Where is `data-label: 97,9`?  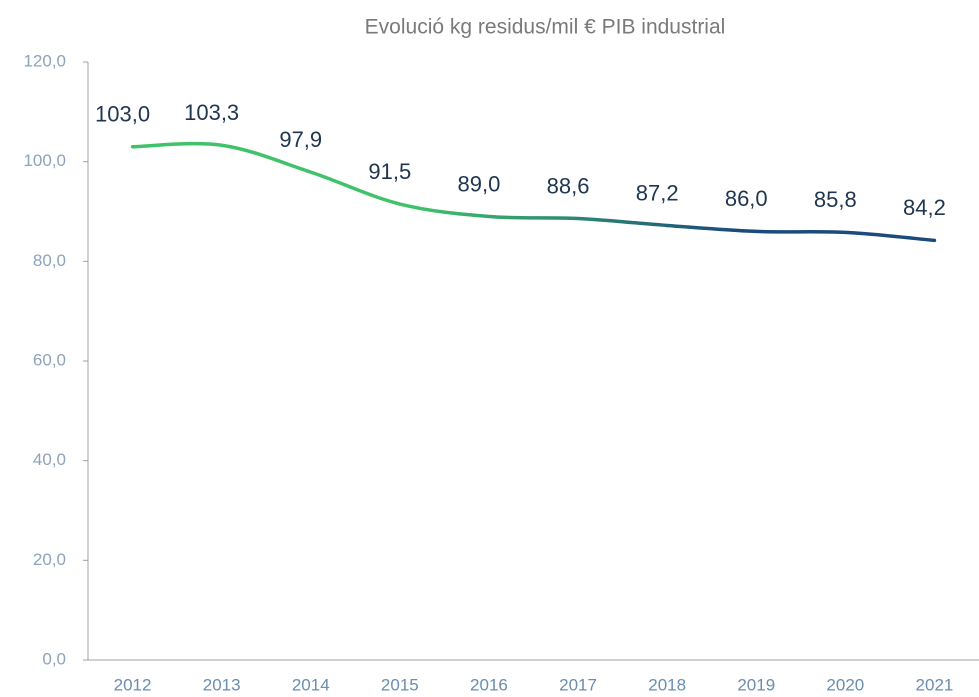 data-label: 97,9 is located at coordinates (300, 139).